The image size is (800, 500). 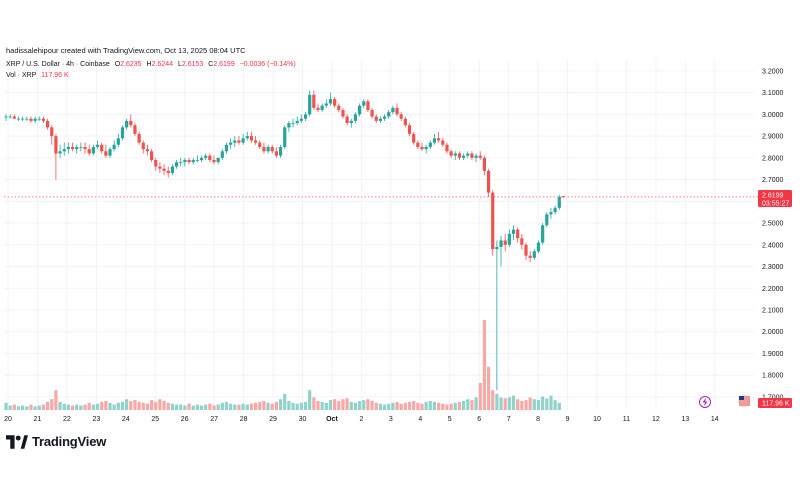 I want to click on time-tick-label: 30, so click(x=303, y=419).